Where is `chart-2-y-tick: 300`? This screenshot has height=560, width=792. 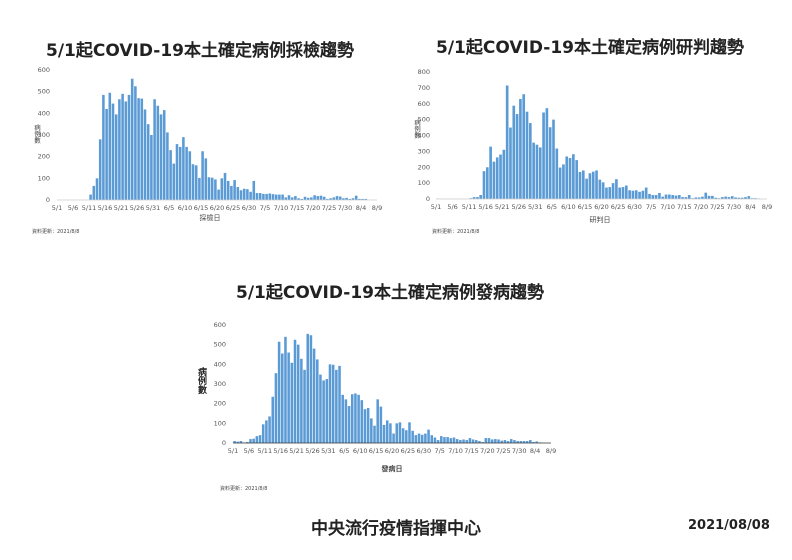 chart-2-y-tick: 300 is located at coordinates (424, 151).